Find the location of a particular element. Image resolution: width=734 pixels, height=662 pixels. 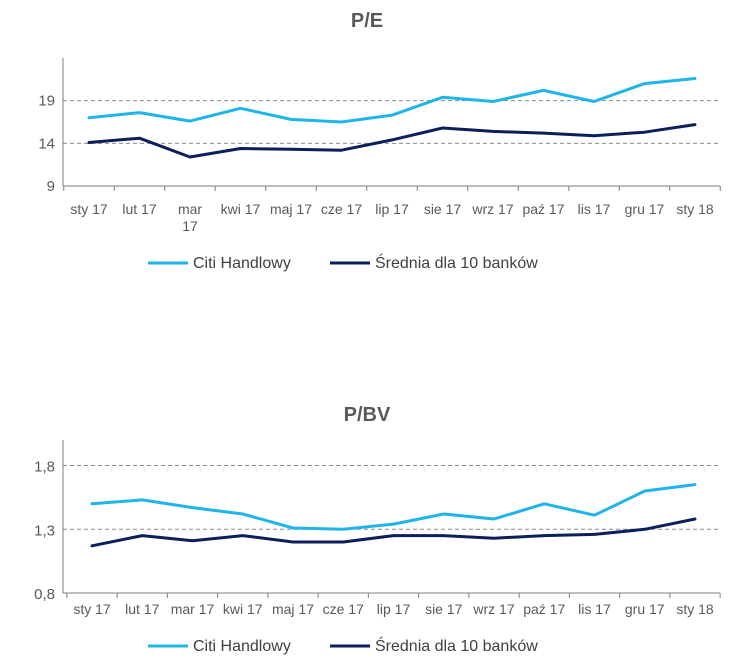

y-tick-label: 9 is located at coordinates (51, 186).